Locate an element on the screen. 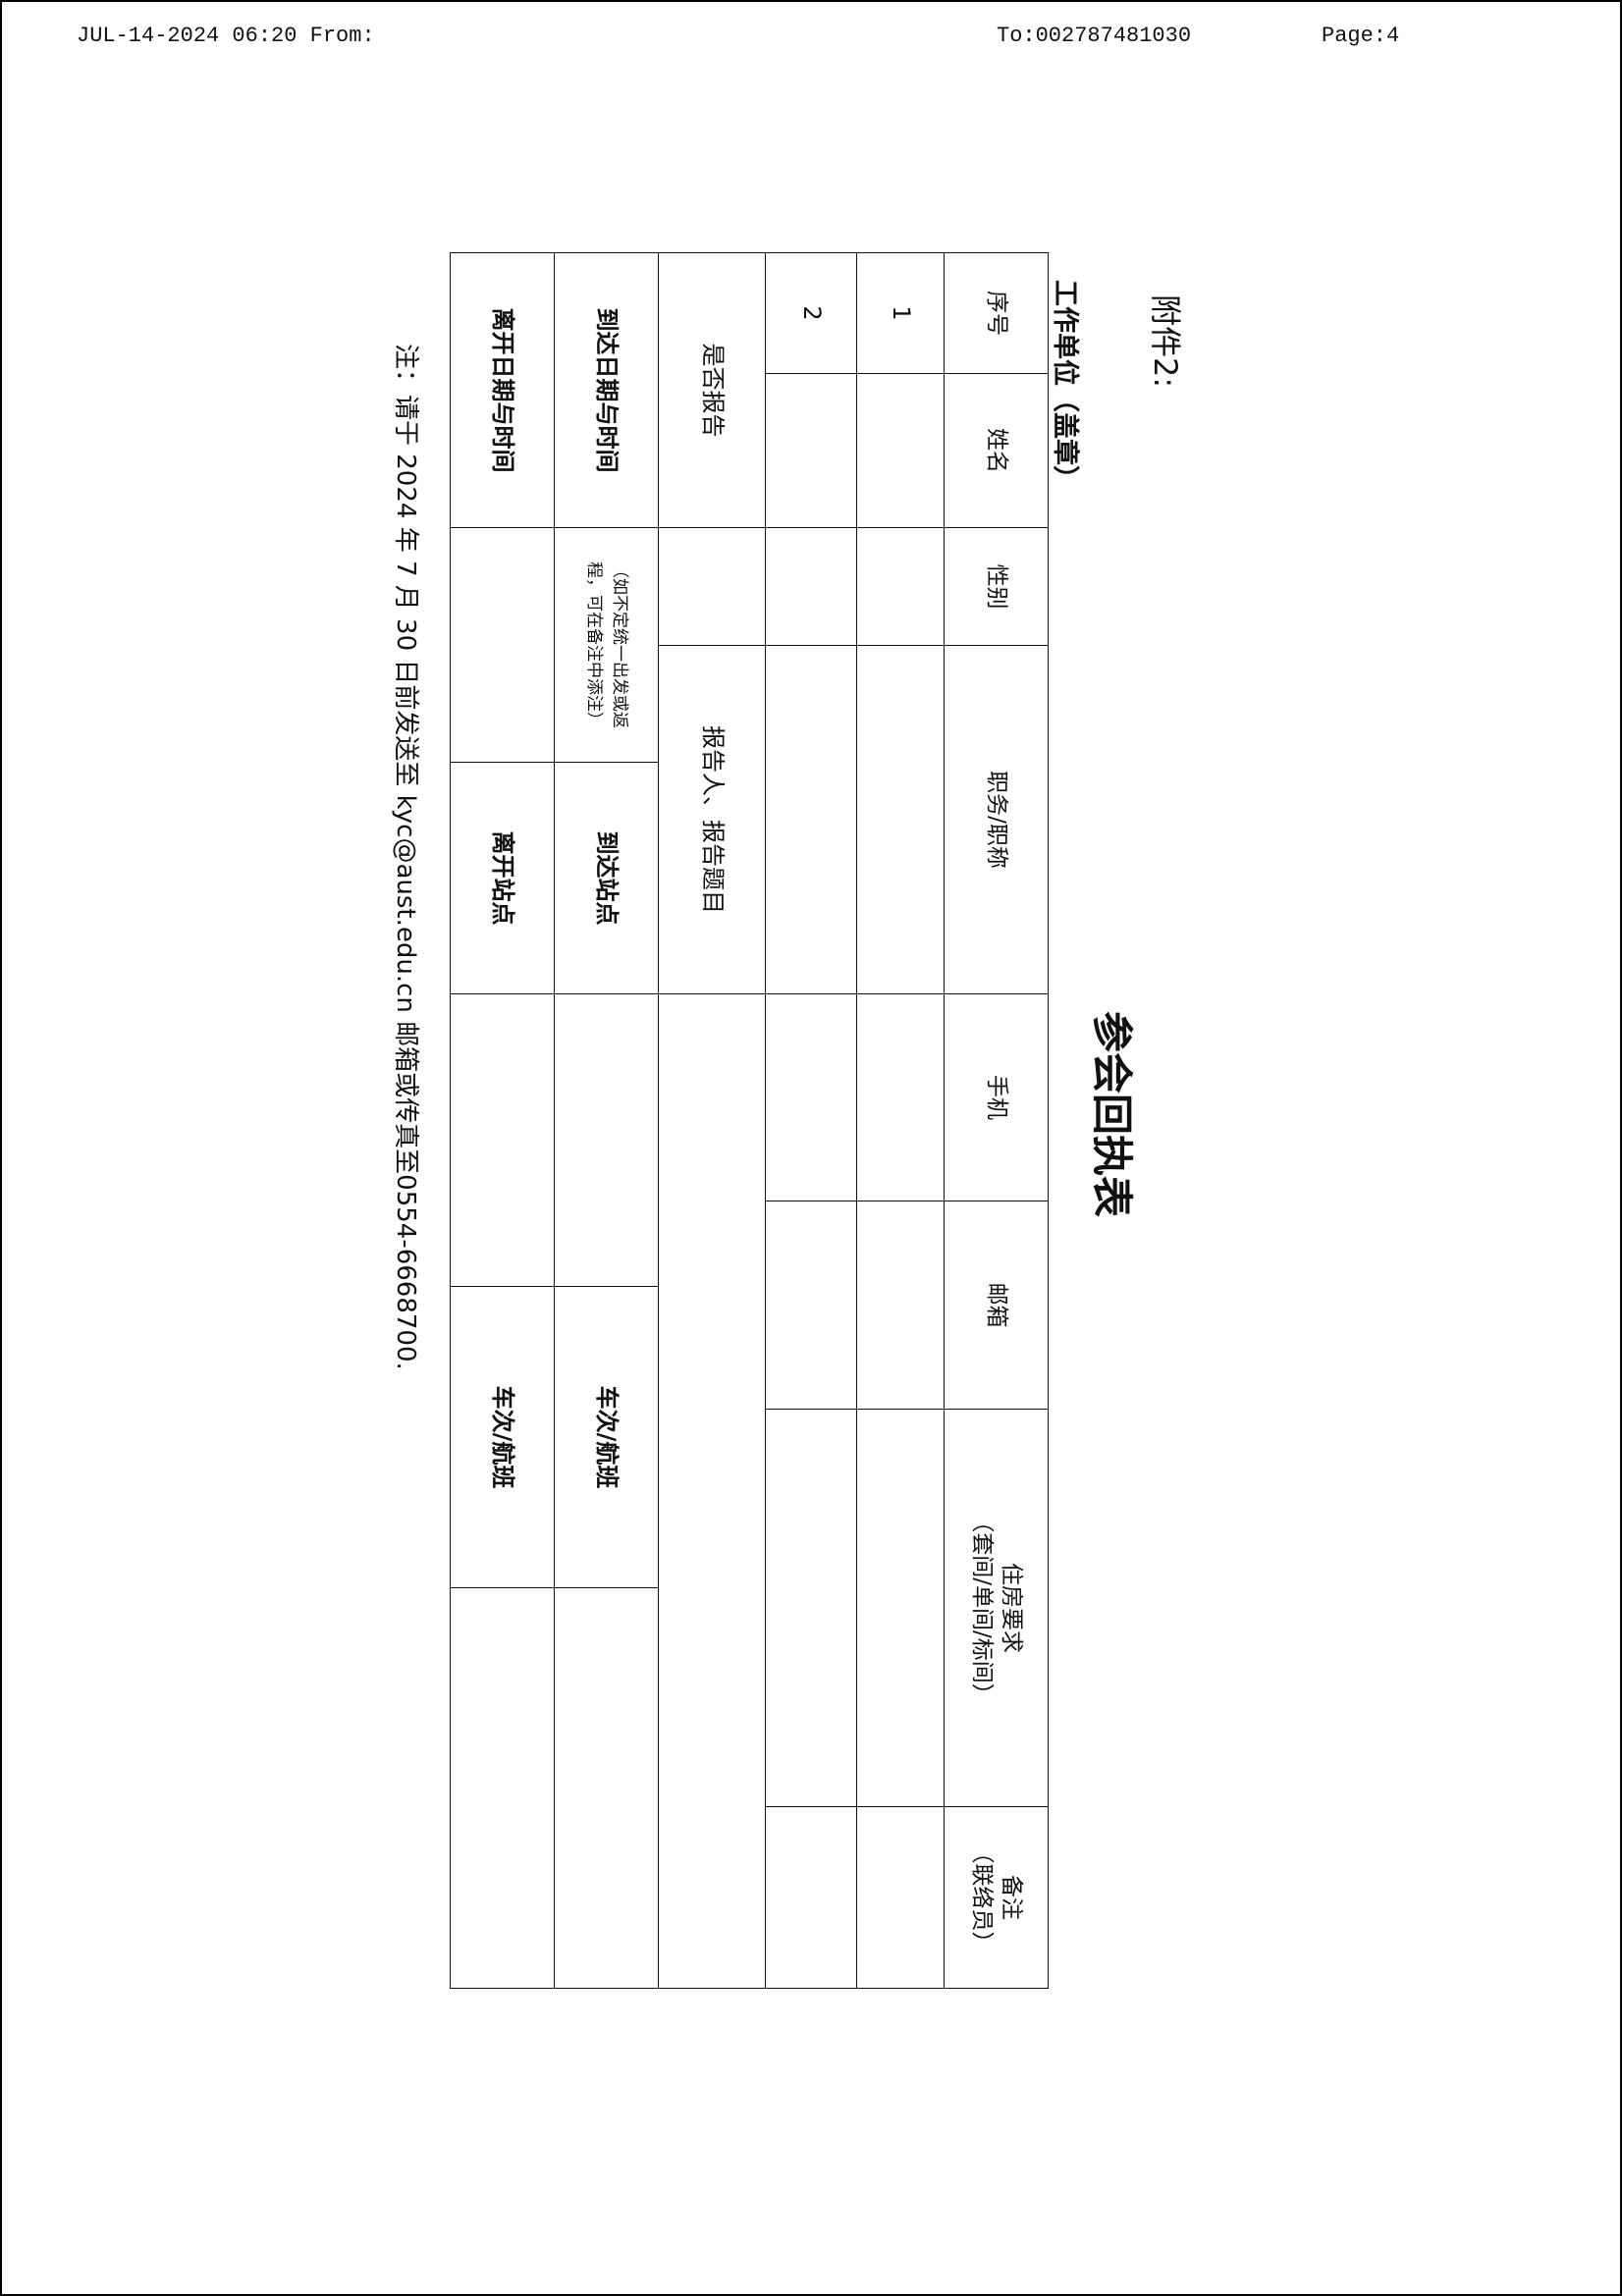 This screenshot has height=2296, width=1622. departure-station-field is located at coordinates (502, 1140).